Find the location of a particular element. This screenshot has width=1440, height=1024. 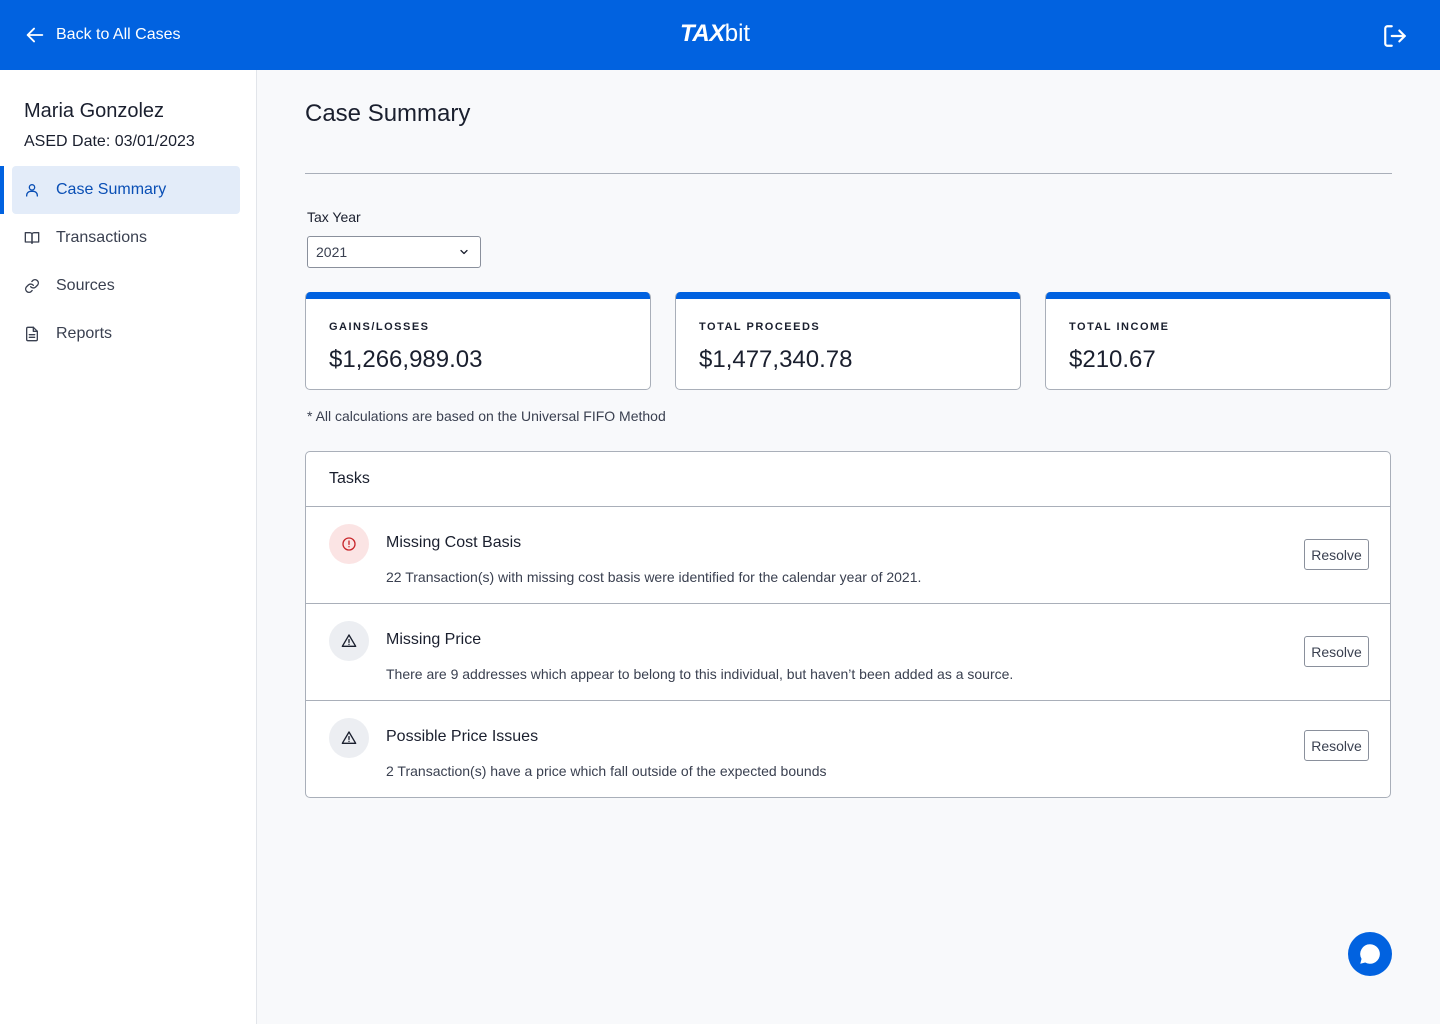

active-nav-indicator is located at coordinates (2, 190).